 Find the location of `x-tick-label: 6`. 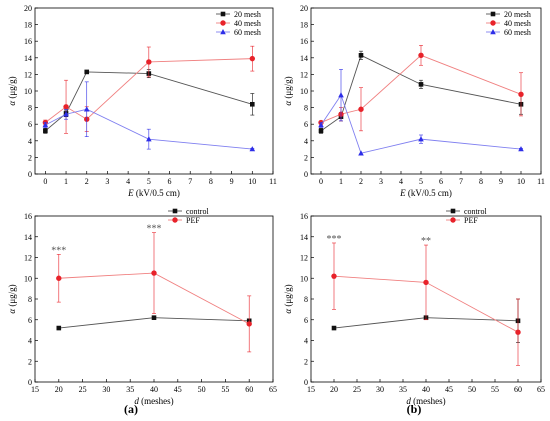

x-tick-label: 6 is located at coordinates (170, 181).